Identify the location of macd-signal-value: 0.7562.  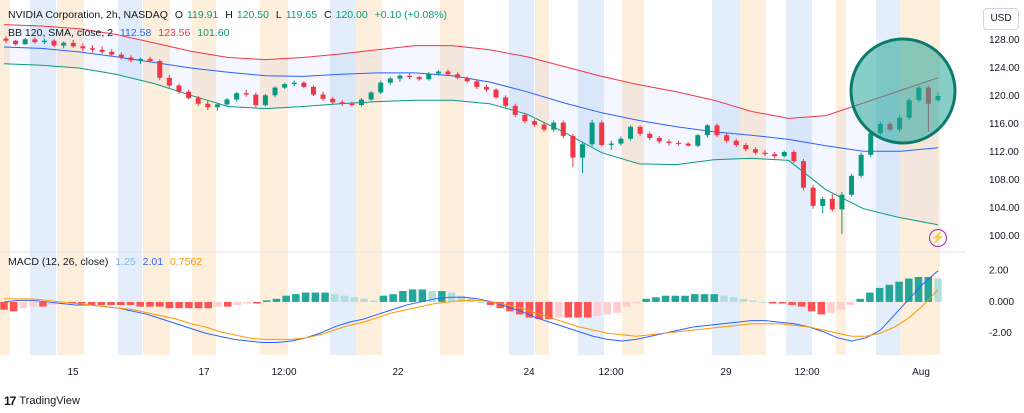
(186, 262).